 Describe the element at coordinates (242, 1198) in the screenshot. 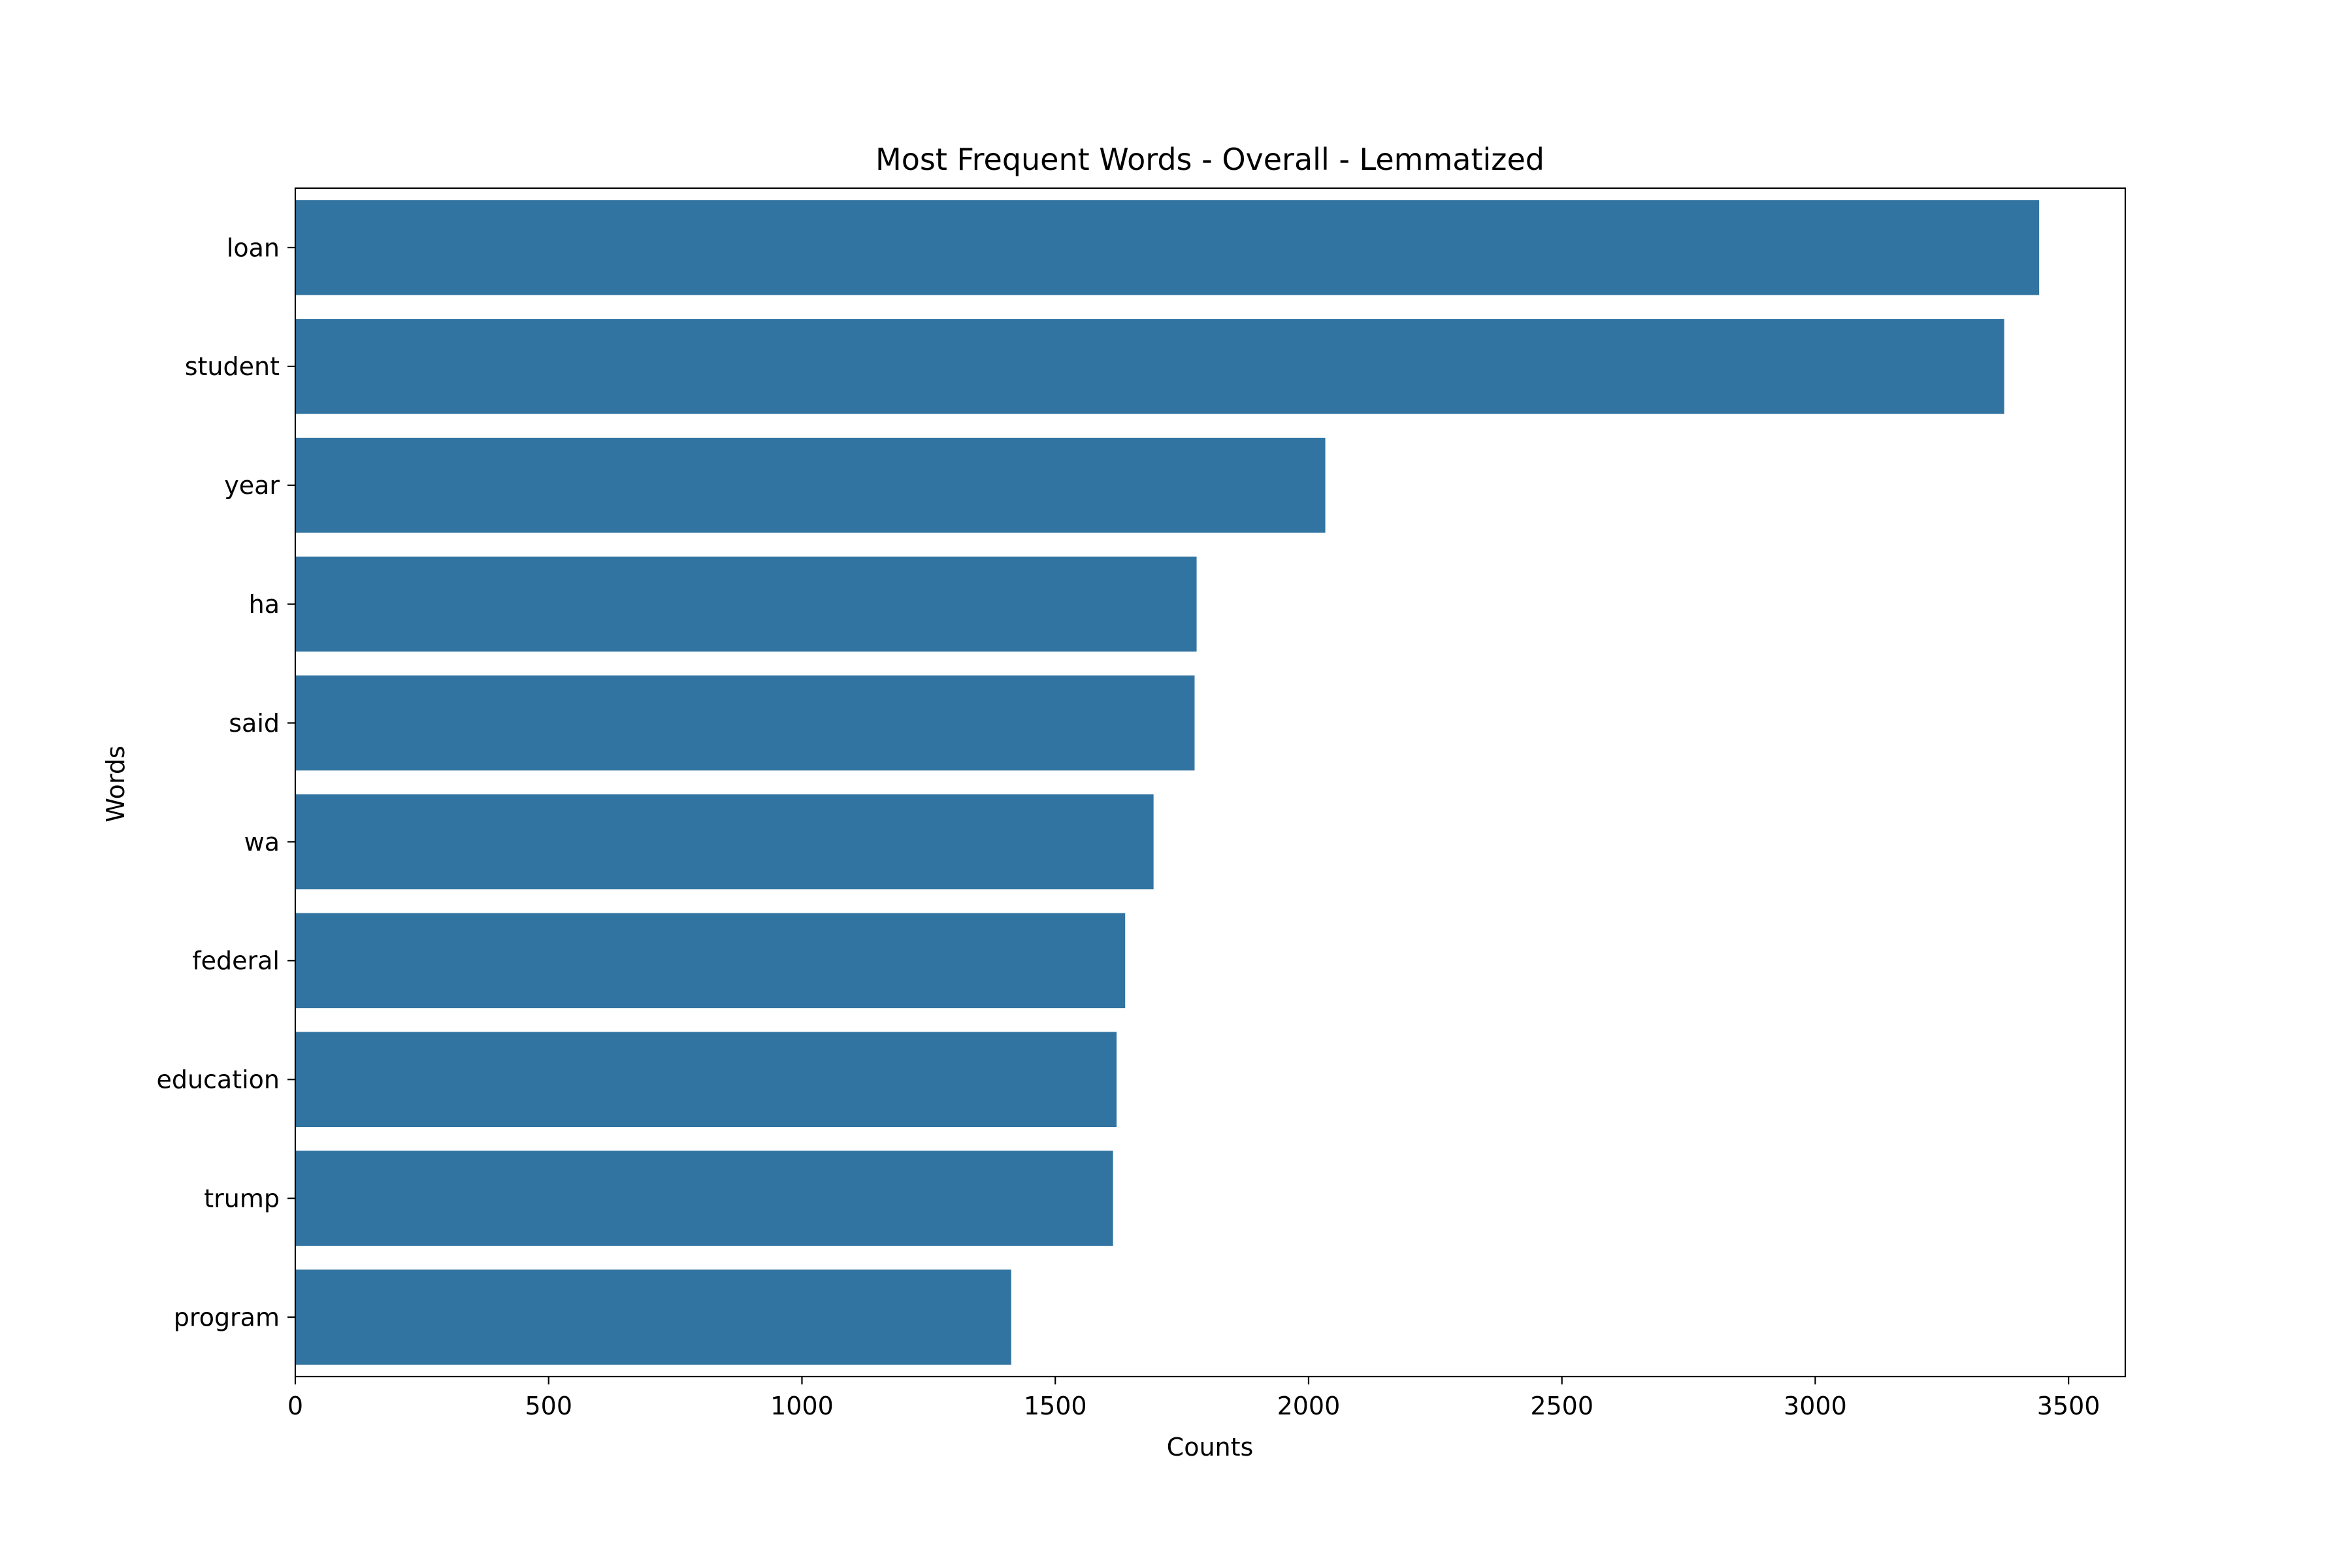

I see `y-tick-label: trump` at that location.